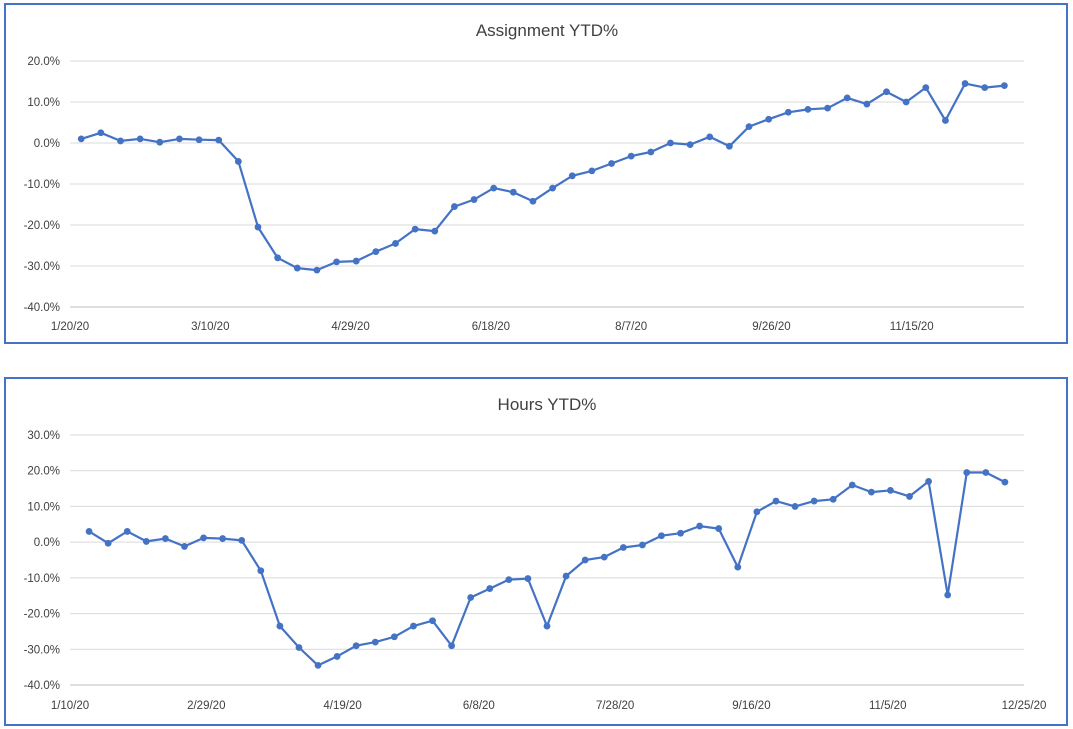 The width and height of the screenshot is (1073, 729). What do you see at coordinates (350, 327) in the screenshot?
I see `x-tick-label: 4/29/20` at bounding box center [350, 327].